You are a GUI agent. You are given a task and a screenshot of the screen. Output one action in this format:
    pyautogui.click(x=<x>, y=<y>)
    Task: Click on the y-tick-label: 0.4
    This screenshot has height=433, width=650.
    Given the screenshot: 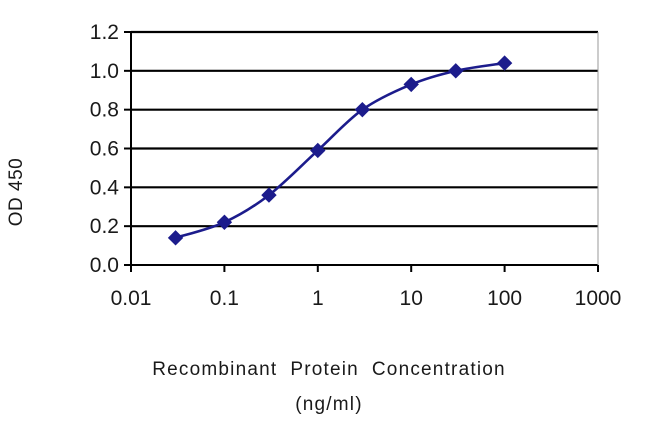 What is the action you would take?
    pyautogui.click(x=105, y=187)
    